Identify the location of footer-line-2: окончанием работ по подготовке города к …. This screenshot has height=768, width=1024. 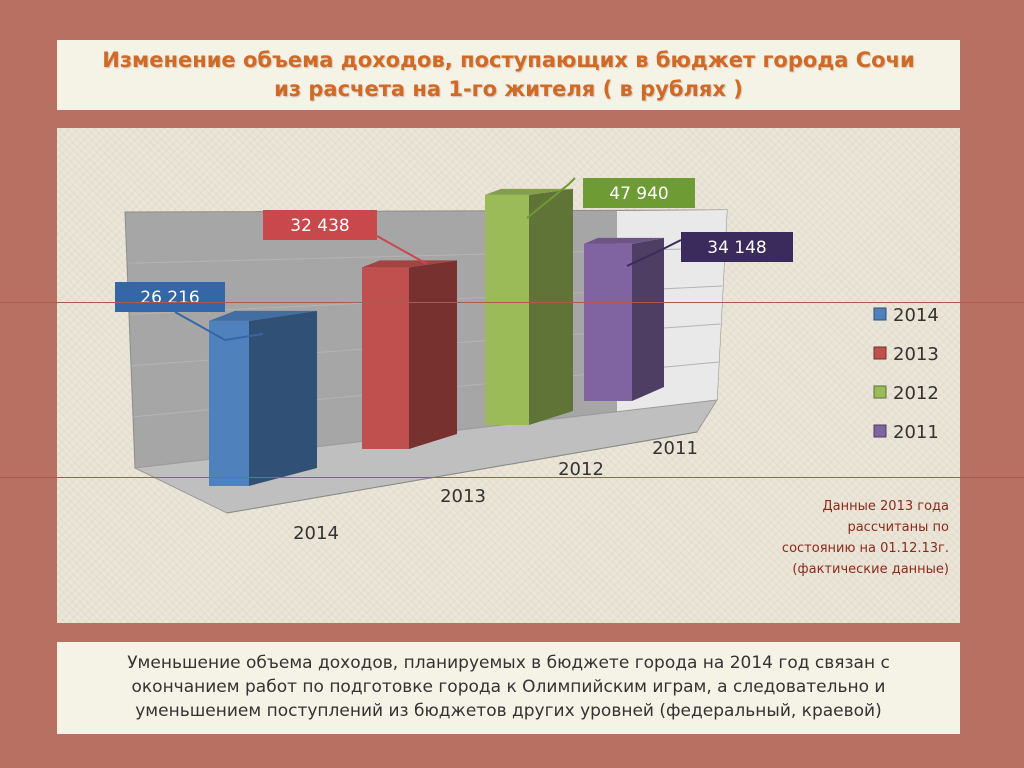
(508, 687).